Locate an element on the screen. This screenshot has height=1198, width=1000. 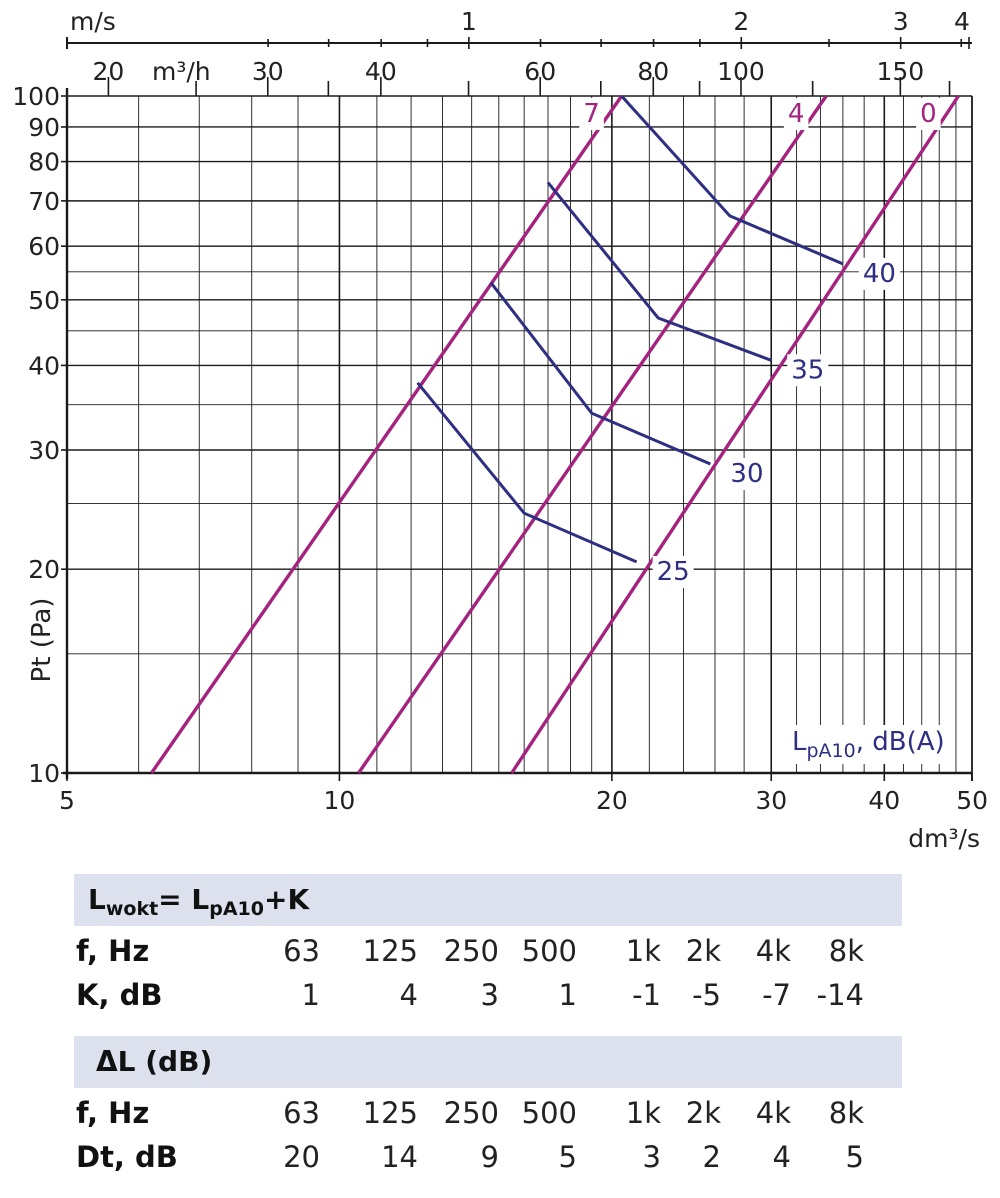
table-cell: 20 is located at coordinates (301, 1157).